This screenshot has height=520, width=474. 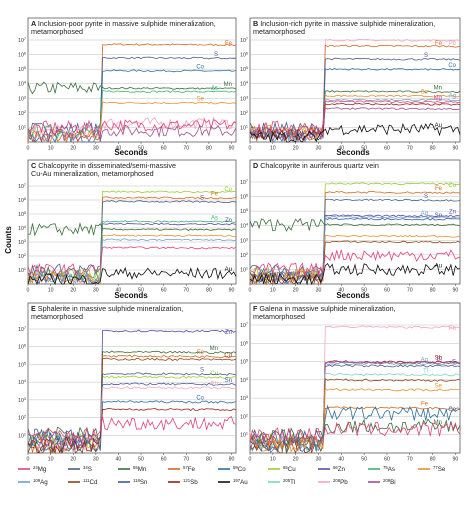 What do you see at coordinates (189, 469) in the screenshot?
I see `legend-label: 57Fe` at bounding box center [189, 469].